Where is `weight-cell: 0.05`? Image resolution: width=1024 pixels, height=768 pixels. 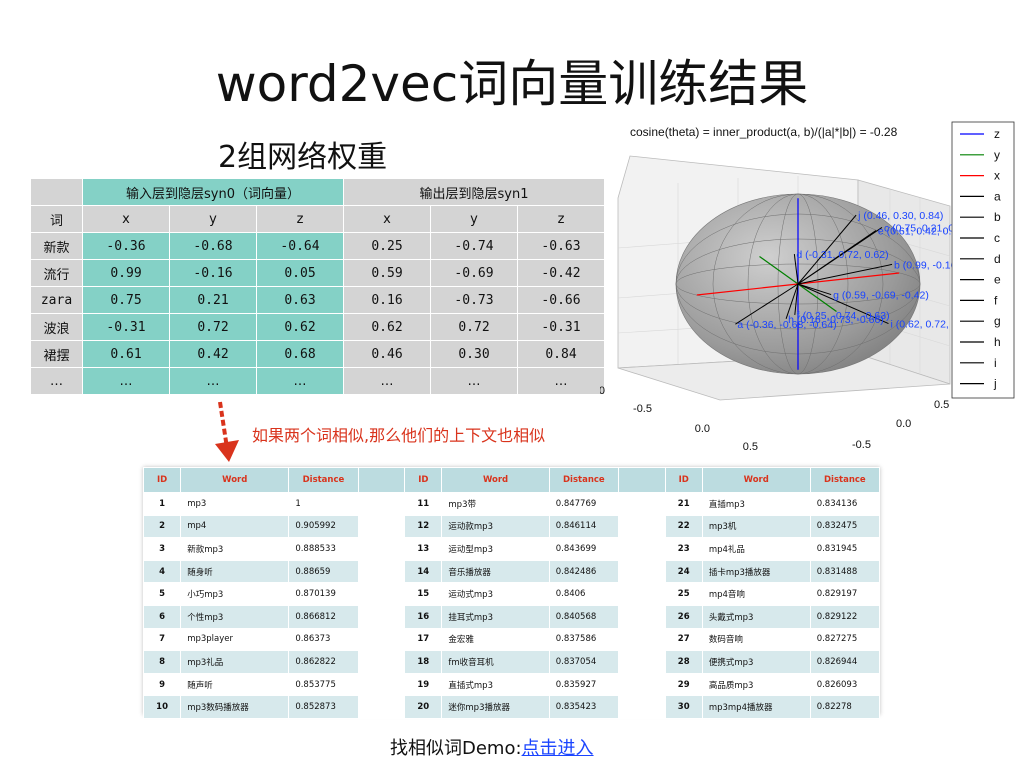 weight-cell: 0.05 is located at coordinates (300, 273).